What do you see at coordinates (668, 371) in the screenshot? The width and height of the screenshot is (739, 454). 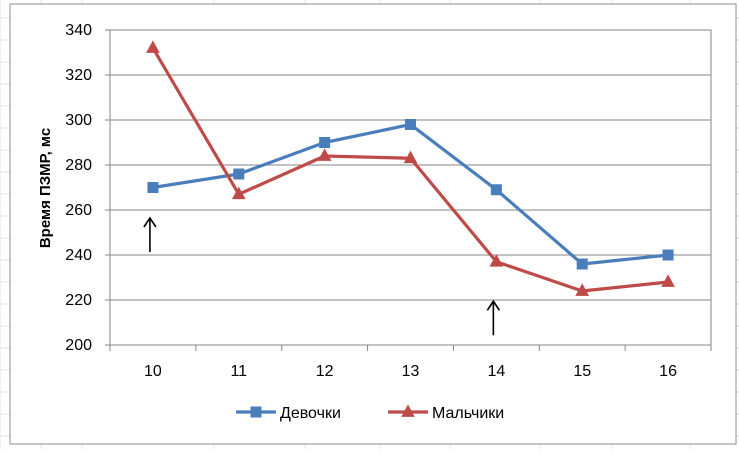 I see `x-tick-label: 16` at bounding box center [668, 371].